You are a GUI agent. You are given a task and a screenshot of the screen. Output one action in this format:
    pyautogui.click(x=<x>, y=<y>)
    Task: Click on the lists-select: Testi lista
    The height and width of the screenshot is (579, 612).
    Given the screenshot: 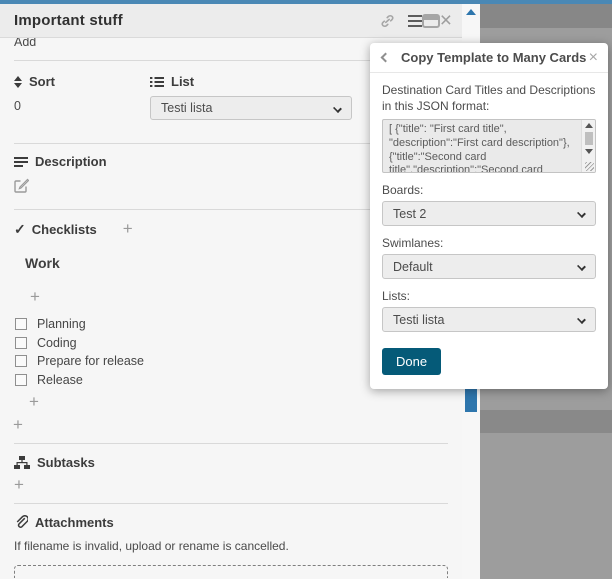 What is the action you would take?
    pyautogui.click(x=489, y=320)
    